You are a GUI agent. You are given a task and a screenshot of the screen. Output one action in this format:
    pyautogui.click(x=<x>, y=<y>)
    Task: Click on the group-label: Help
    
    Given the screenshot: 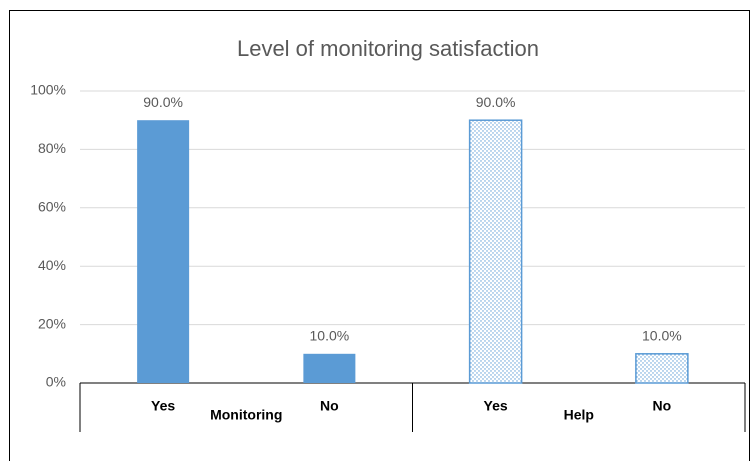 What is the action you would take?
    pyautogui.click(x=579, y=415)
    